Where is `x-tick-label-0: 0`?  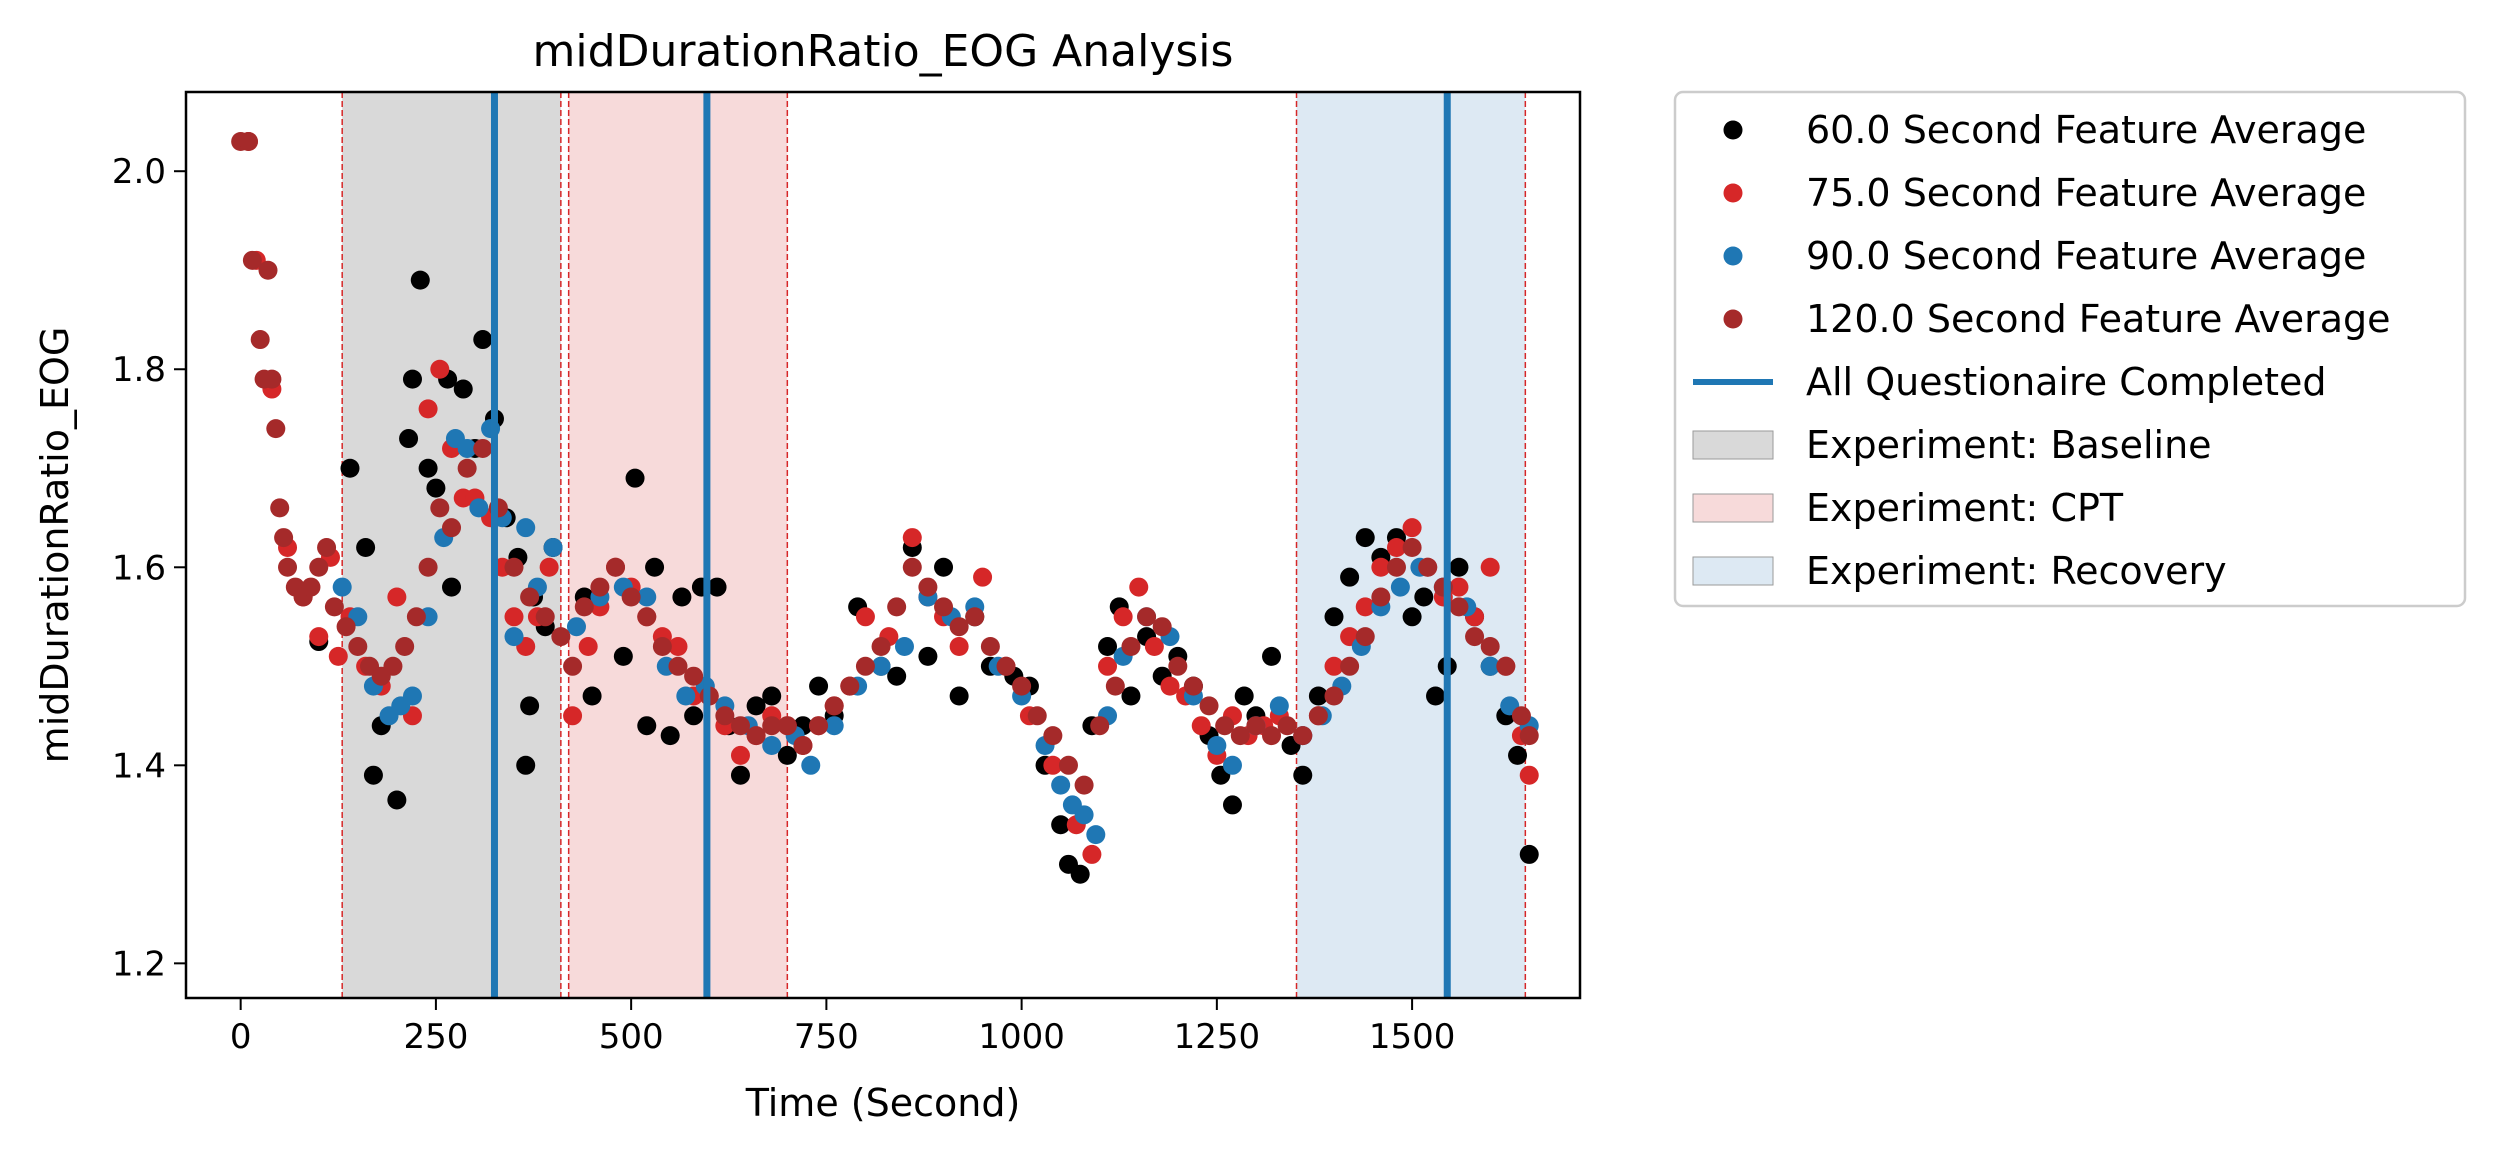
x-tick-label-0: 0 is located at coordinates (241, 1037).